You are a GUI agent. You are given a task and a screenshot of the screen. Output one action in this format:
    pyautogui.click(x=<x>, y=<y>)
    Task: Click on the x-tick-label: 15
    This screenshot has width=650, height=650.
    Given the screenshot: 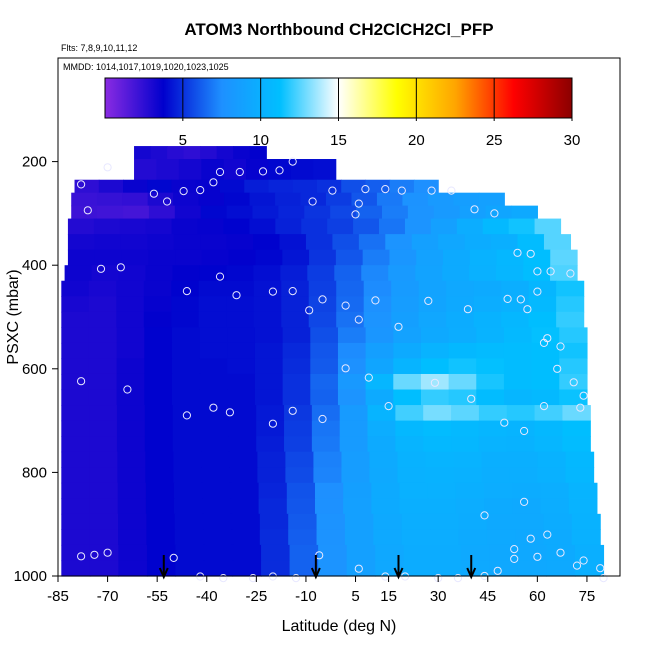 What is the action you would take?
    pyautogui.click(x=388, y=596)
    